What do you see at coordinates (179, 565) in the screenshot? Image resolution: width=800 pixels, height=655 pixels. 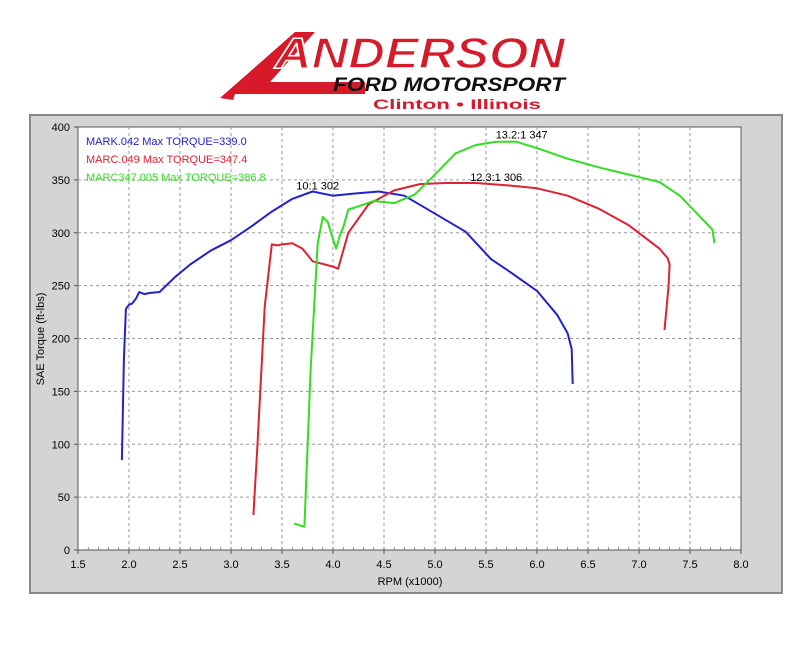 I see `x-tick-label: 2.5` at bounding box center [179, 565].